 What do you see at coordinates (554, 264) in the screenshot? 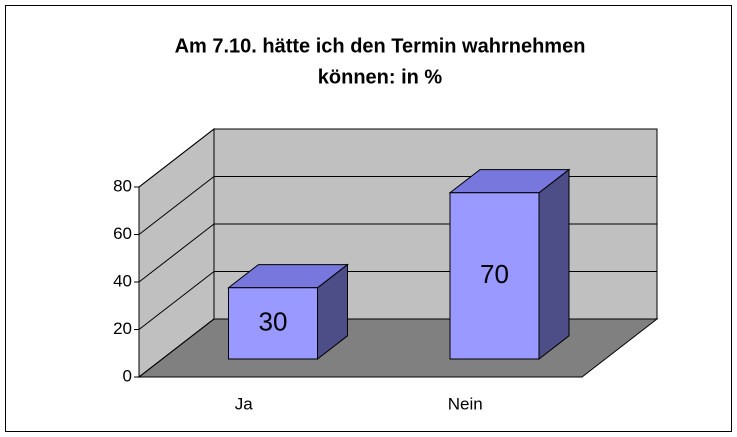
I see `bar-side` at bounding box center [554, 264].